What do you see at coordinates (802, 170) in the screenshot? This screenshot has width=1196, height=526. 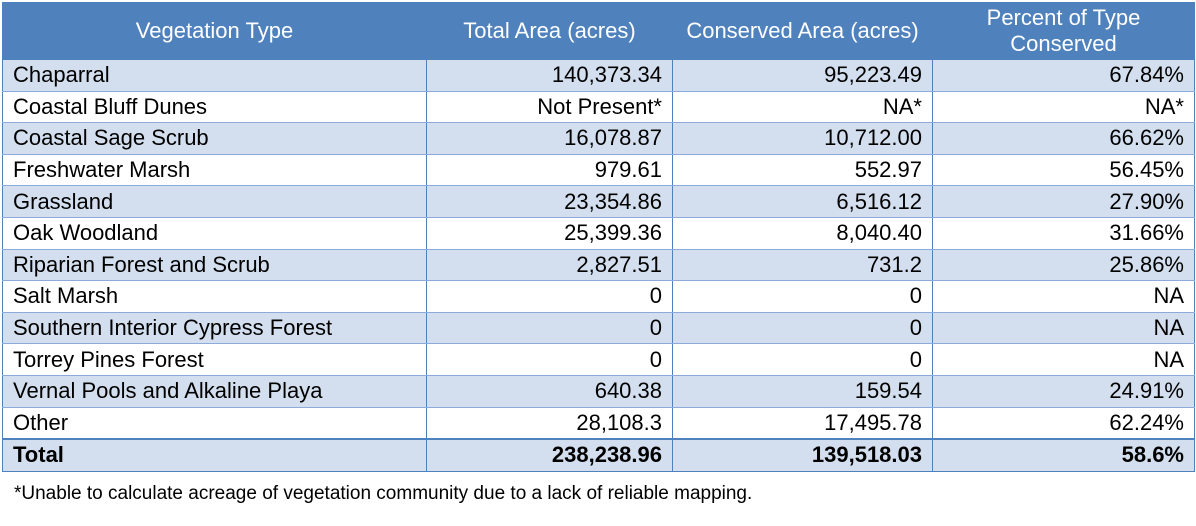 I see `conserved-area-cell: 552.97` at bounding box center [802, 170].